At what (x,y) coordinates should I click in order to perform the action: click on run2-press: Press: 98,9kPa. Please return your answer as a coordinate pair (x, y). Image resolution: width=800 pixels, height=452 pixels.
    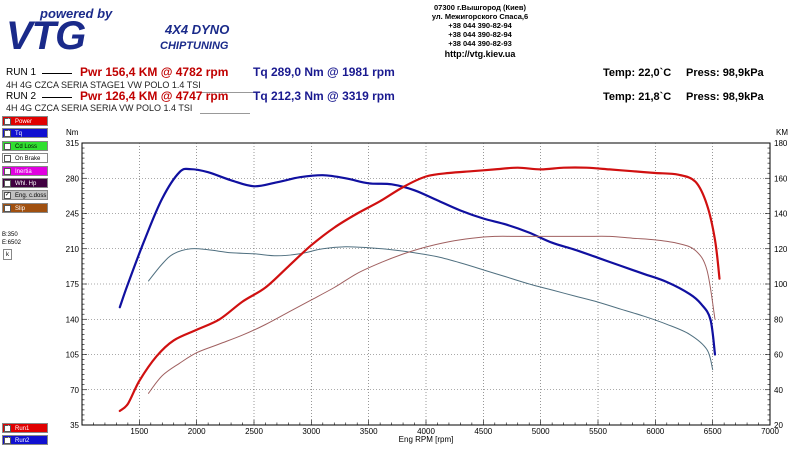
    Looking at the image, I should click on (725, 97).